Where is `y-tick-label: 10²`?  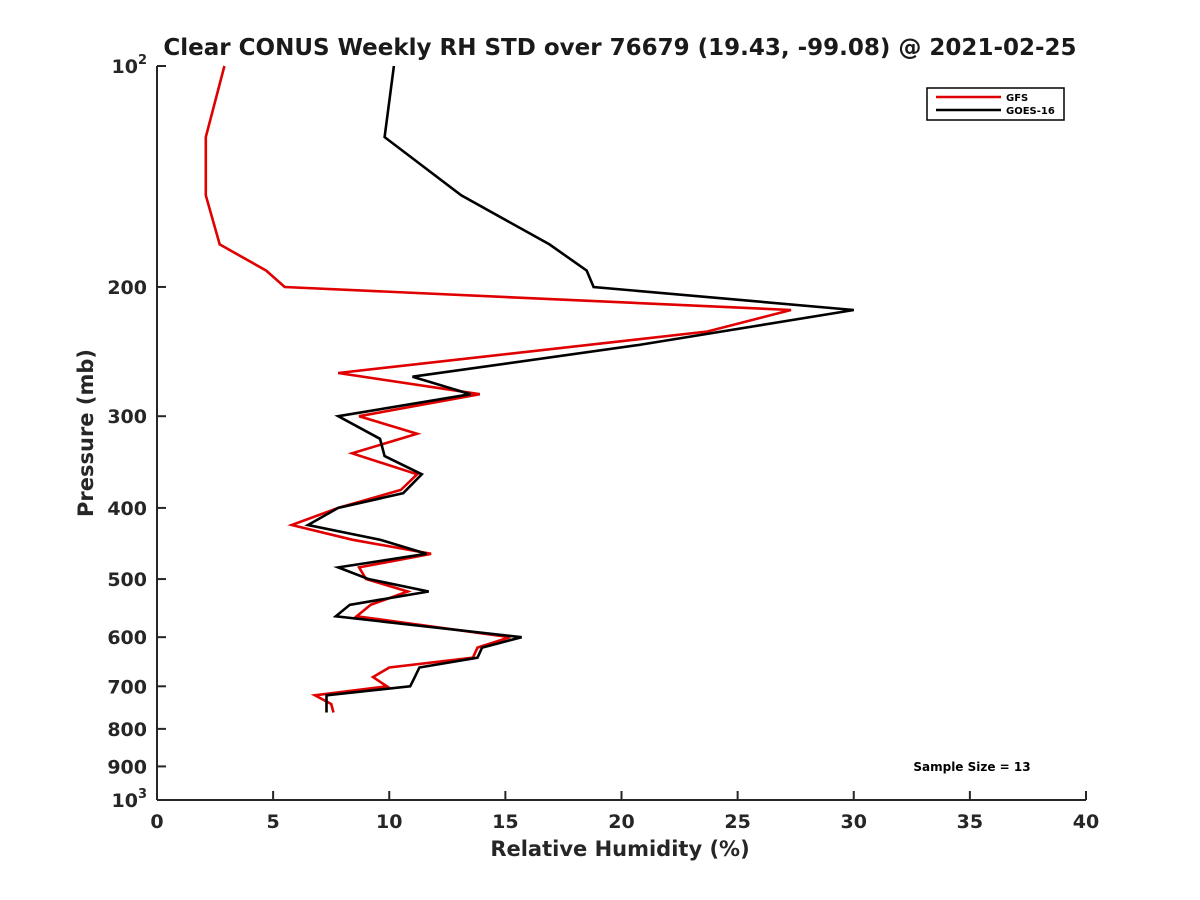
y-tick-label: 10² is located at coordinates (130, 65).